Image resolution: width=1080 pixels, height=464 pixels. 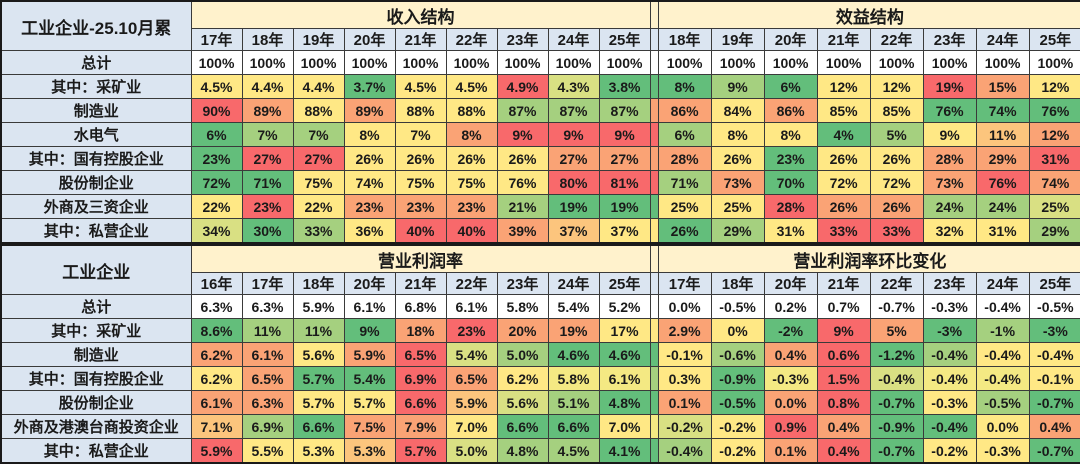 What do you see at coordinates (318, 110) in the screenshot?
I see `value-cell: 88%` at bounding box center [318, 110].